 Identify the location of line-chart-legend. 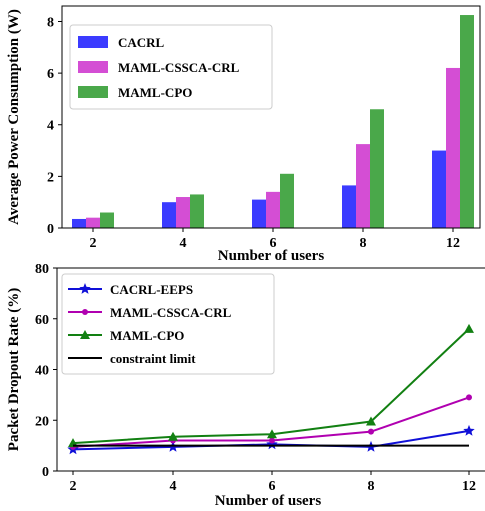
(168, 324).